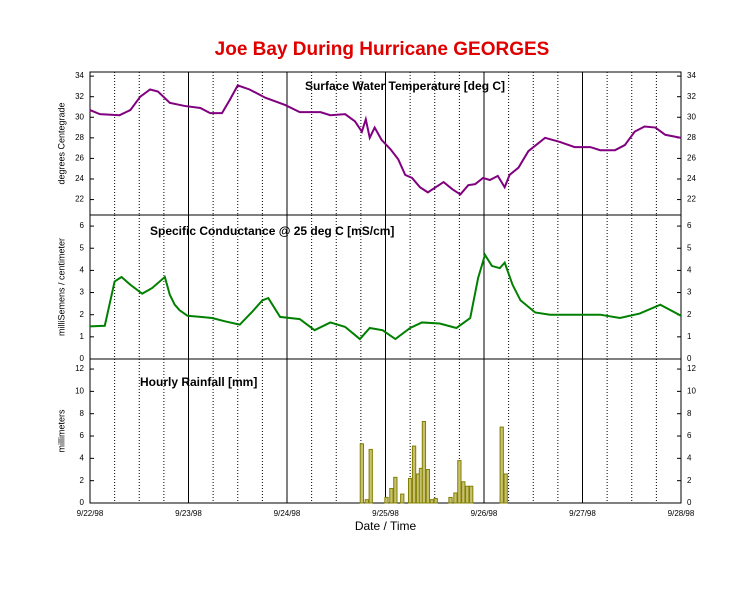  What do you see at coordinates (198, 382) in the screenshot?
I see `panel-title: Hourly Rainfall [mm]` at bounding box center [198, 382].